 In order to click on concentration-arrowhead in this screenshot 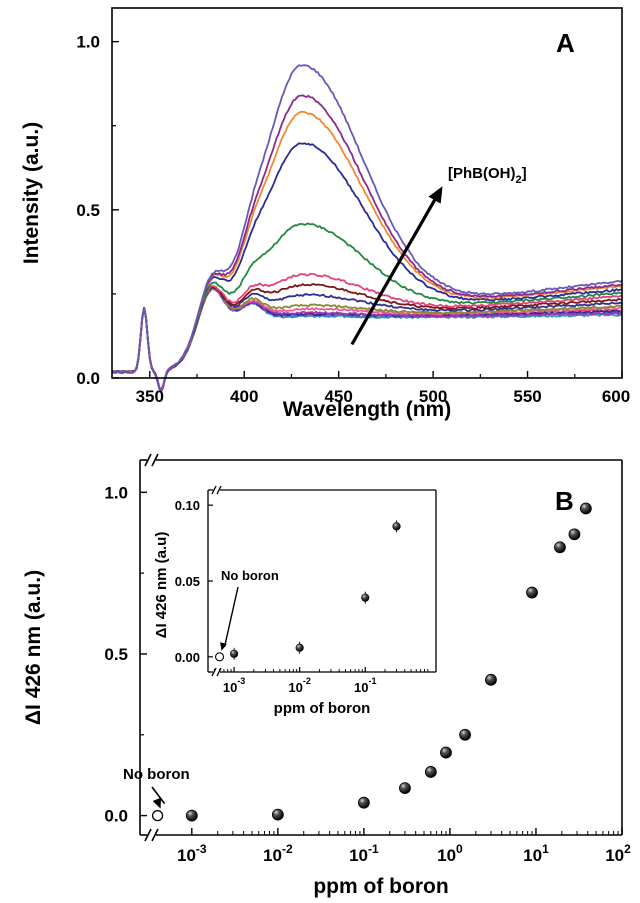, I will do `click(435, 195)`.